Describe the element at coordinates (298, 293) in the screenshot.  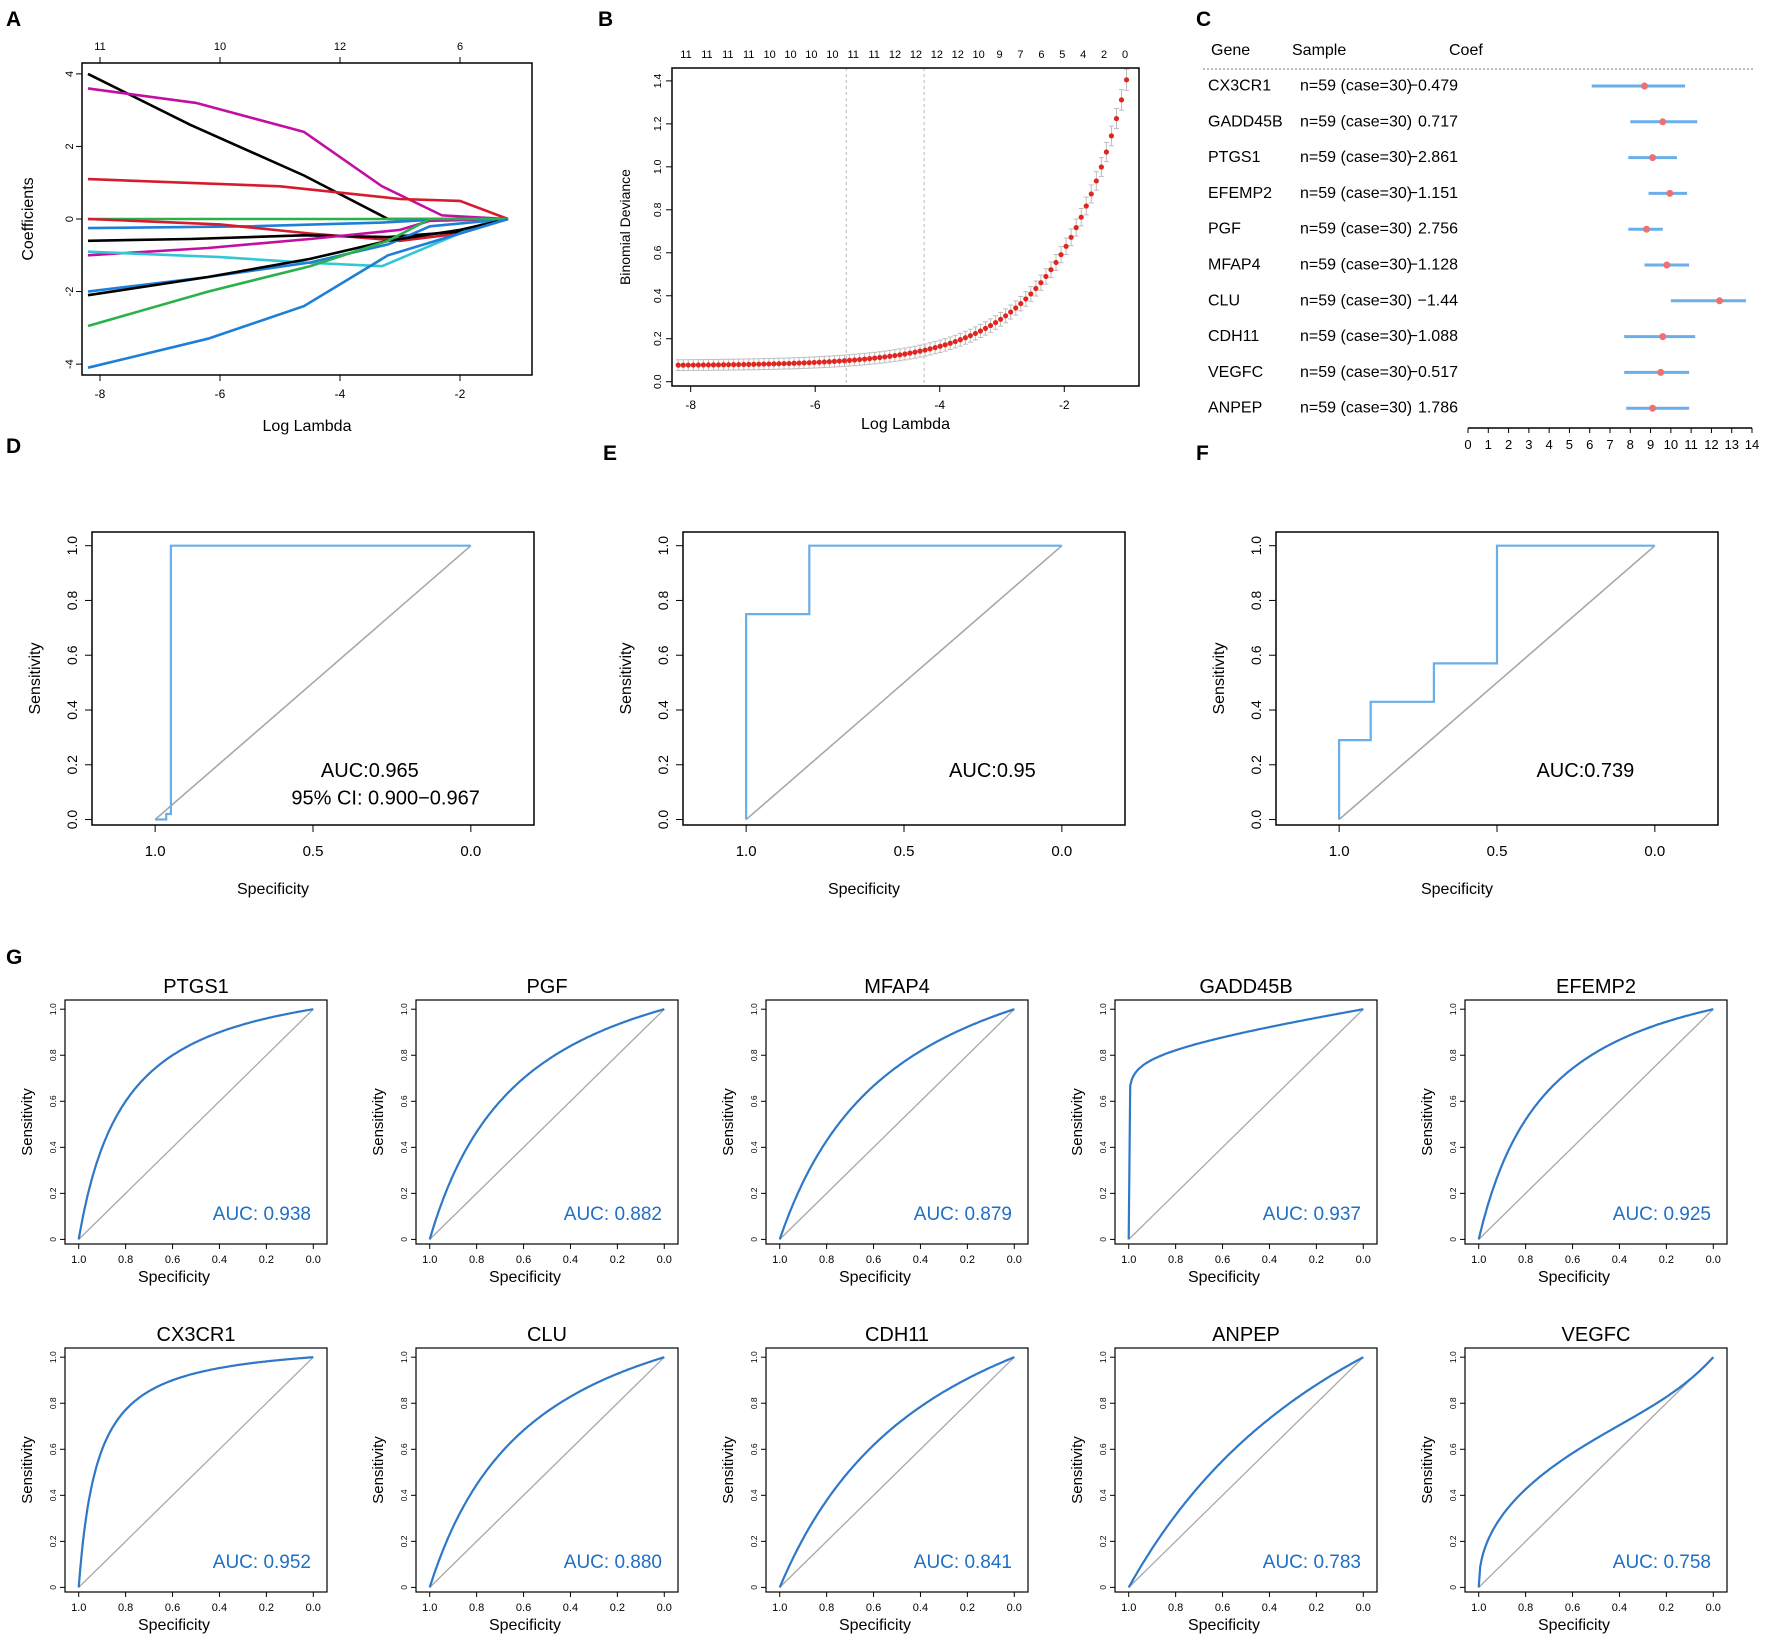
I see `lasso-path-line` at that location.